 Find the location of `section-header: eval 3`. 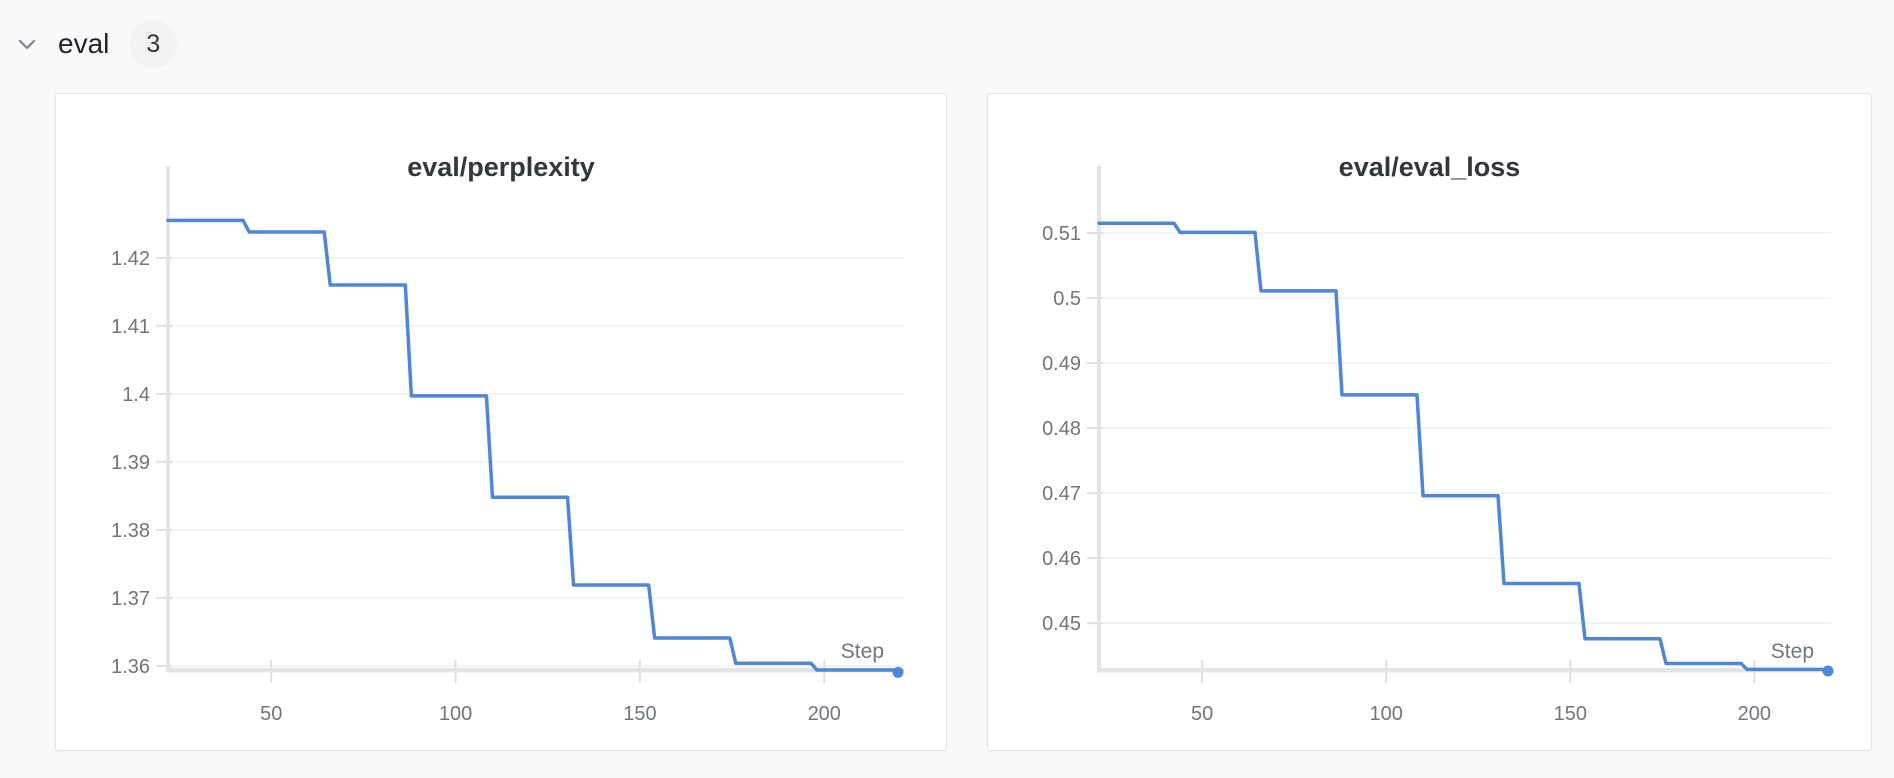

section-header: eval 3 is located at coordinates (96, 44).